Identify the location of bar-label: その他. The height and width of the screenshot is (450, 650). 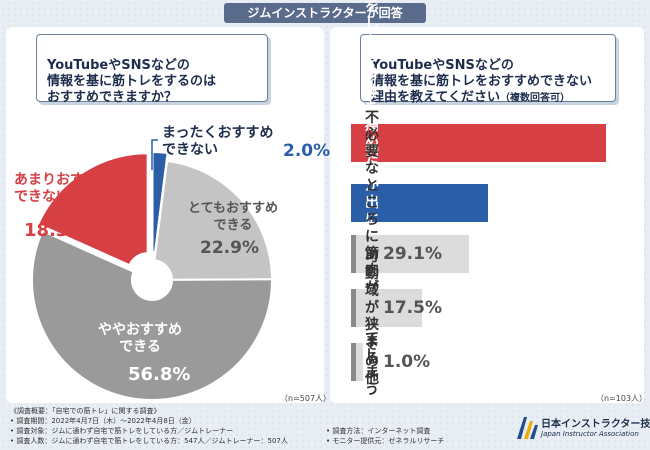
(372, 361).